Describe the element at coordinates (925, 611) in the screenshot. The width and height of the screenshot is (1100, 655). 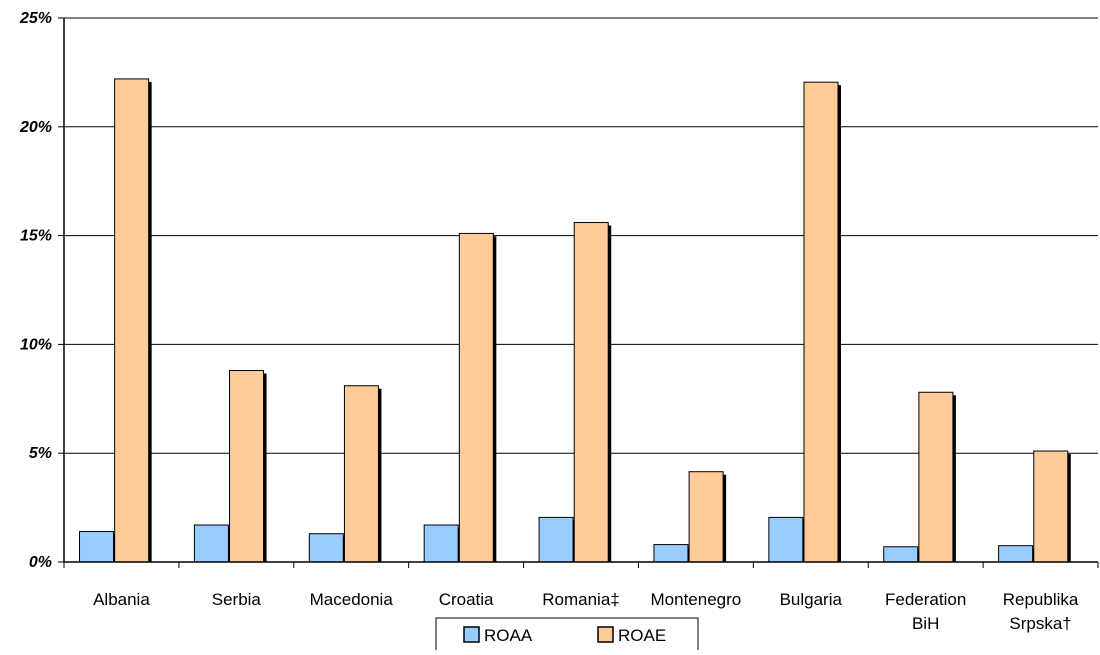
I see `x-tick-label: Federation BiH` at that location.